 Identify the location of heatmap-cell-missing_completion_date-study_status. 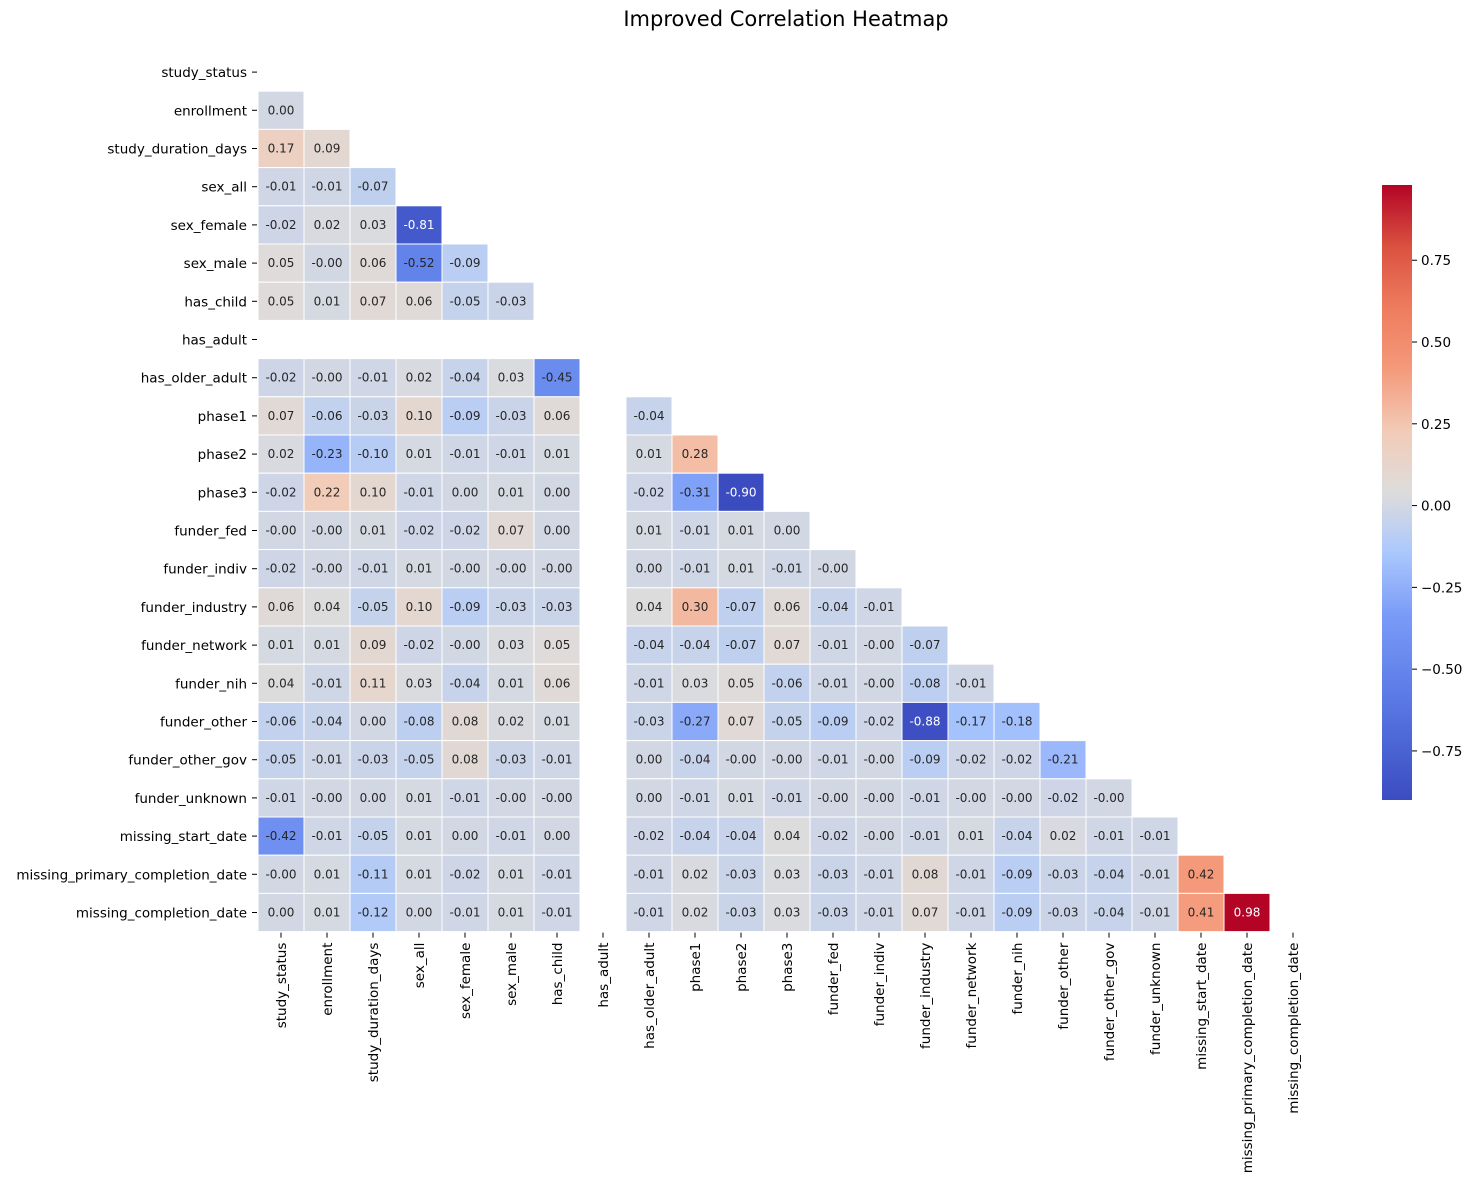
(281, 912).